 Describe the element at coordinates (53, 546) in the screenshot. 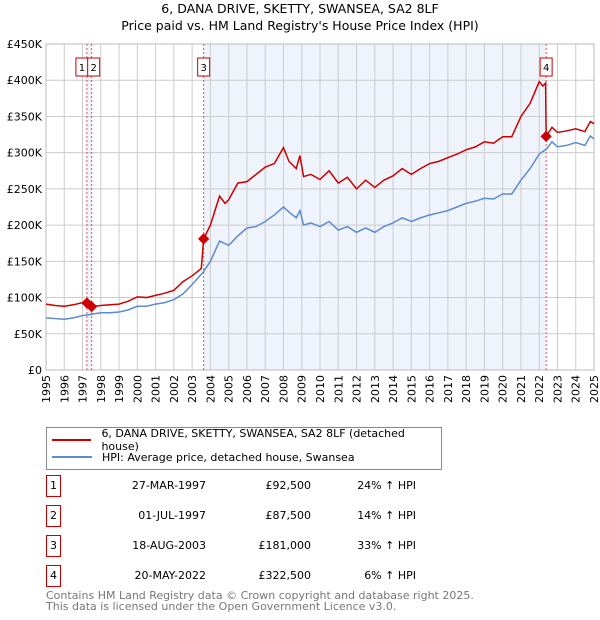

I see `sale-marker-label: 3` at that location.